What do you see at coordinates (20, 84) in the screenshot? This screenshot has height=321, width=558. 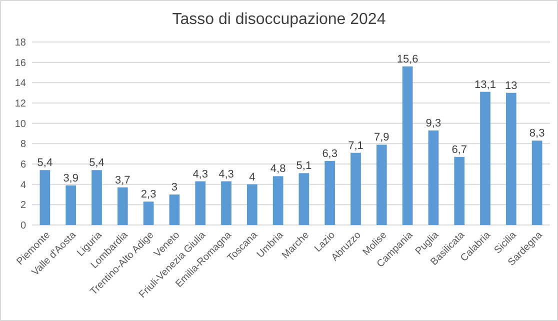 I see `y-tick-label: 14` at bounding box center [20, 84].